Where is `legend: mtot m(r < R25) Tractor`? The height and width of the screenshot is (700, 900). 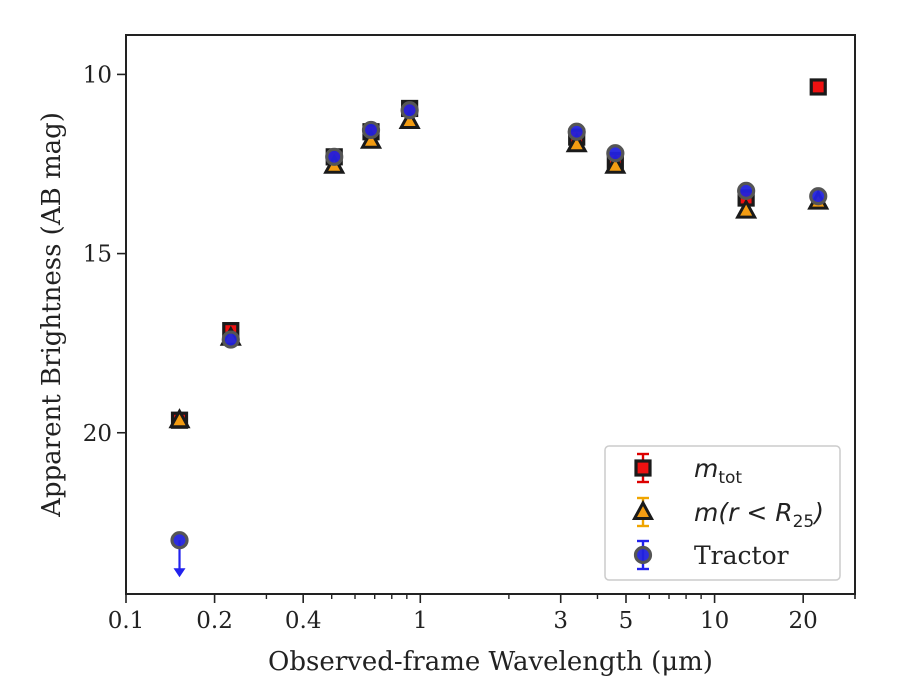 legend: mtot m(r < R25) Tractor is located at coordinates (722, 513).